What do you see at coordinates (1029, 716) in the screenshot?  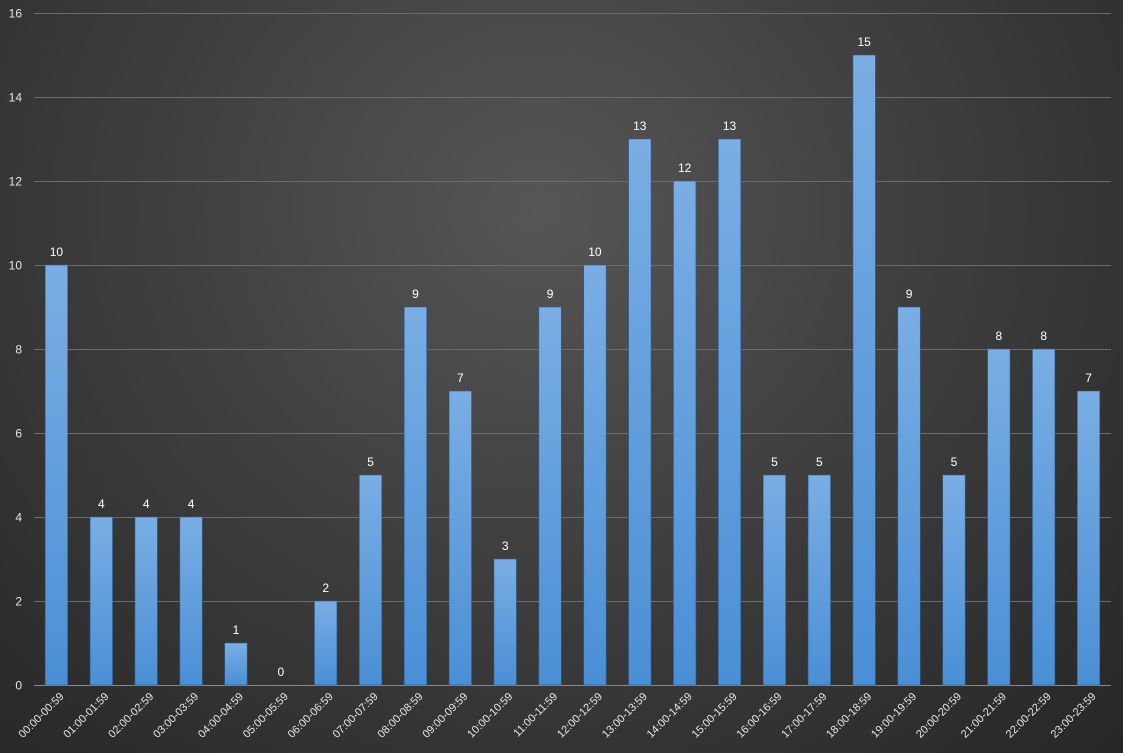 I see `x-tick-label: 22:00-22:59` at bounding box center [1029, 716].